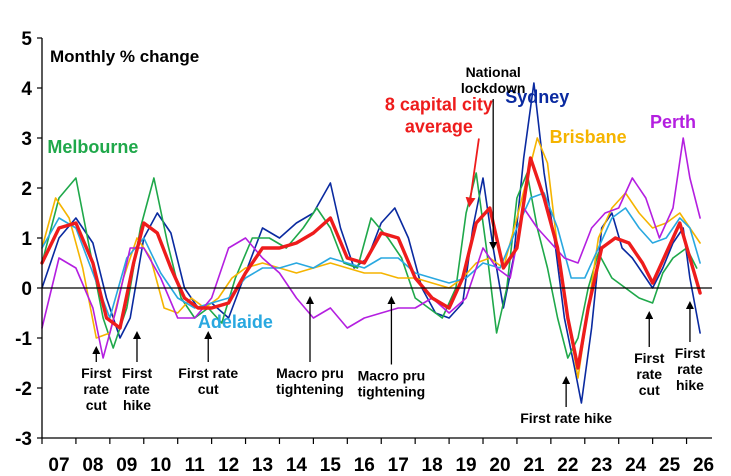 This screenshot has height=476, width=731. What do you see at coordinates (601, 465) in the screenshot?
I see `x-tick-label: 23` at bounding box center [601, 465].